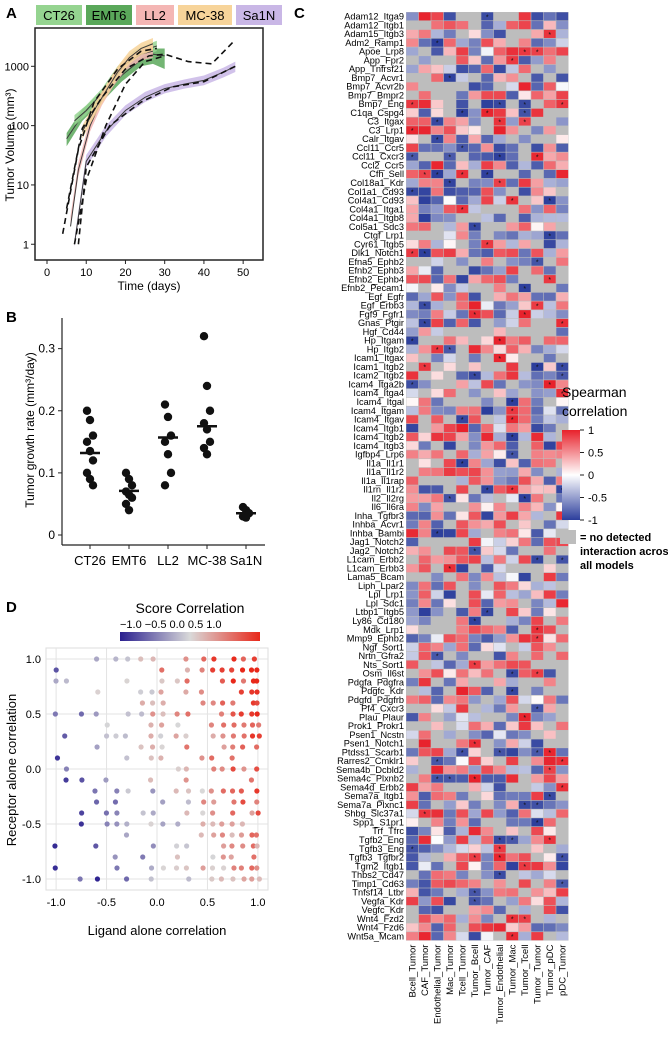  What do you see at coordinates (376, 262) in the screenshot?
I see `panel-c-row-label: Efna5_Ephb2` at bounding box center [376, 262].